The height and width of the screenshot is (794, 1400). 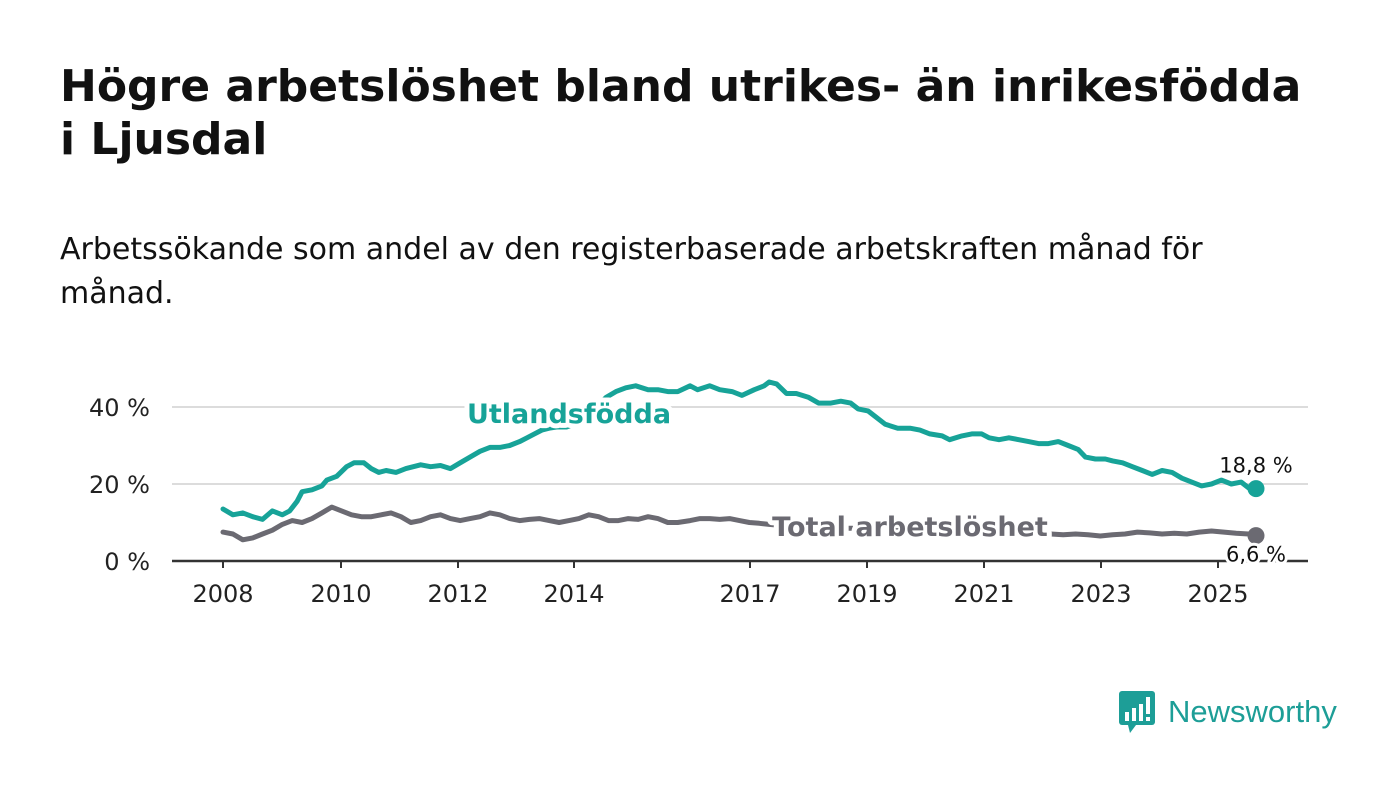 What do you see at coordinates (866, 594) in the screenshot?
I see `x-tick-label: 2019` at bounding box center [866, 594].